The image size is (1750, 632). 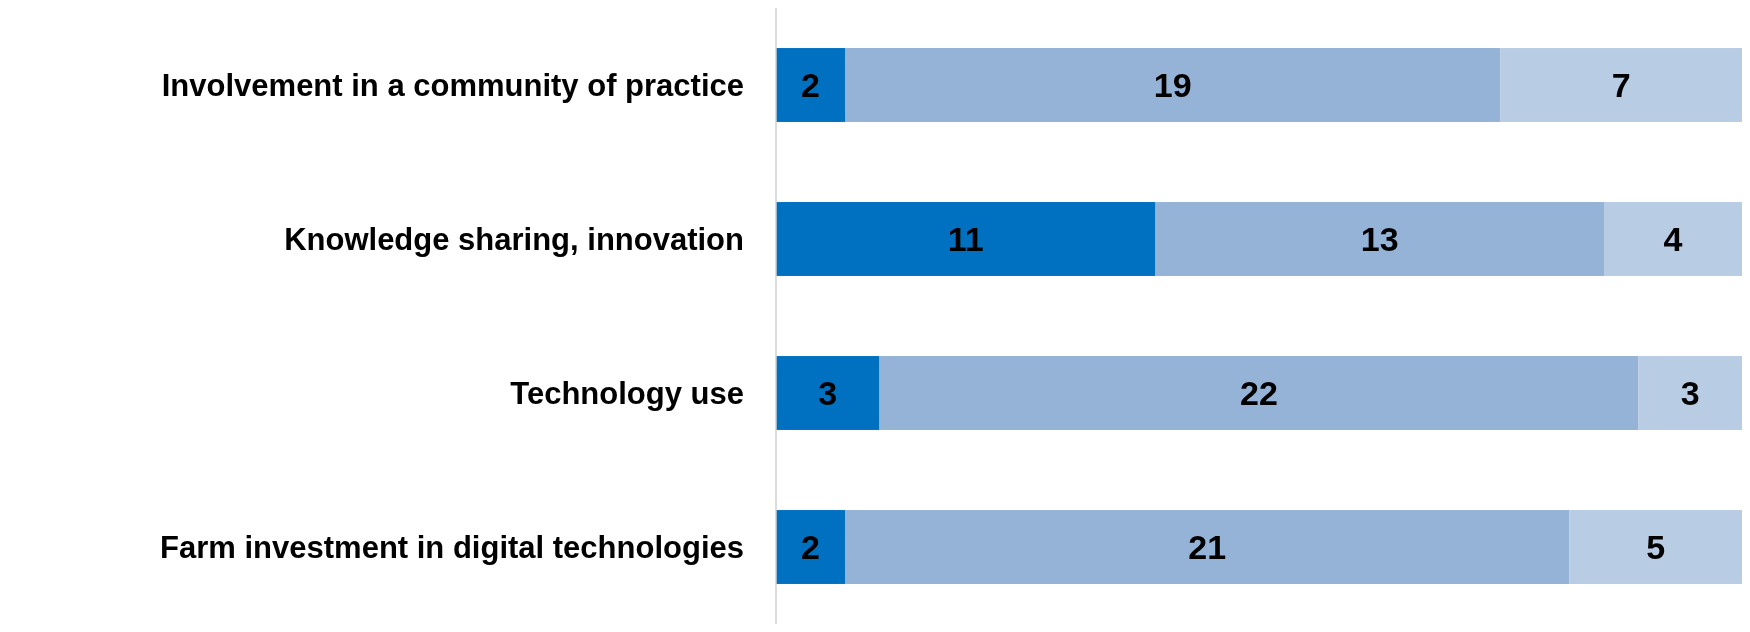 I want to click on data-label: 21, so click(x=1207, y=546).